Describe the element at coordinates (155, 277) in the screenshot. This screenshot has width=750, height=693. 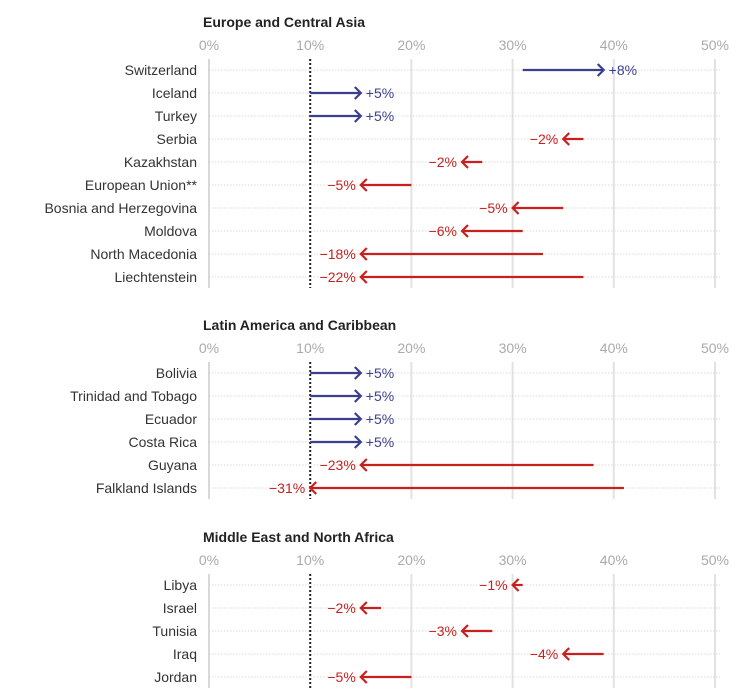
I see `category-label: Liechtenstein` at that location.